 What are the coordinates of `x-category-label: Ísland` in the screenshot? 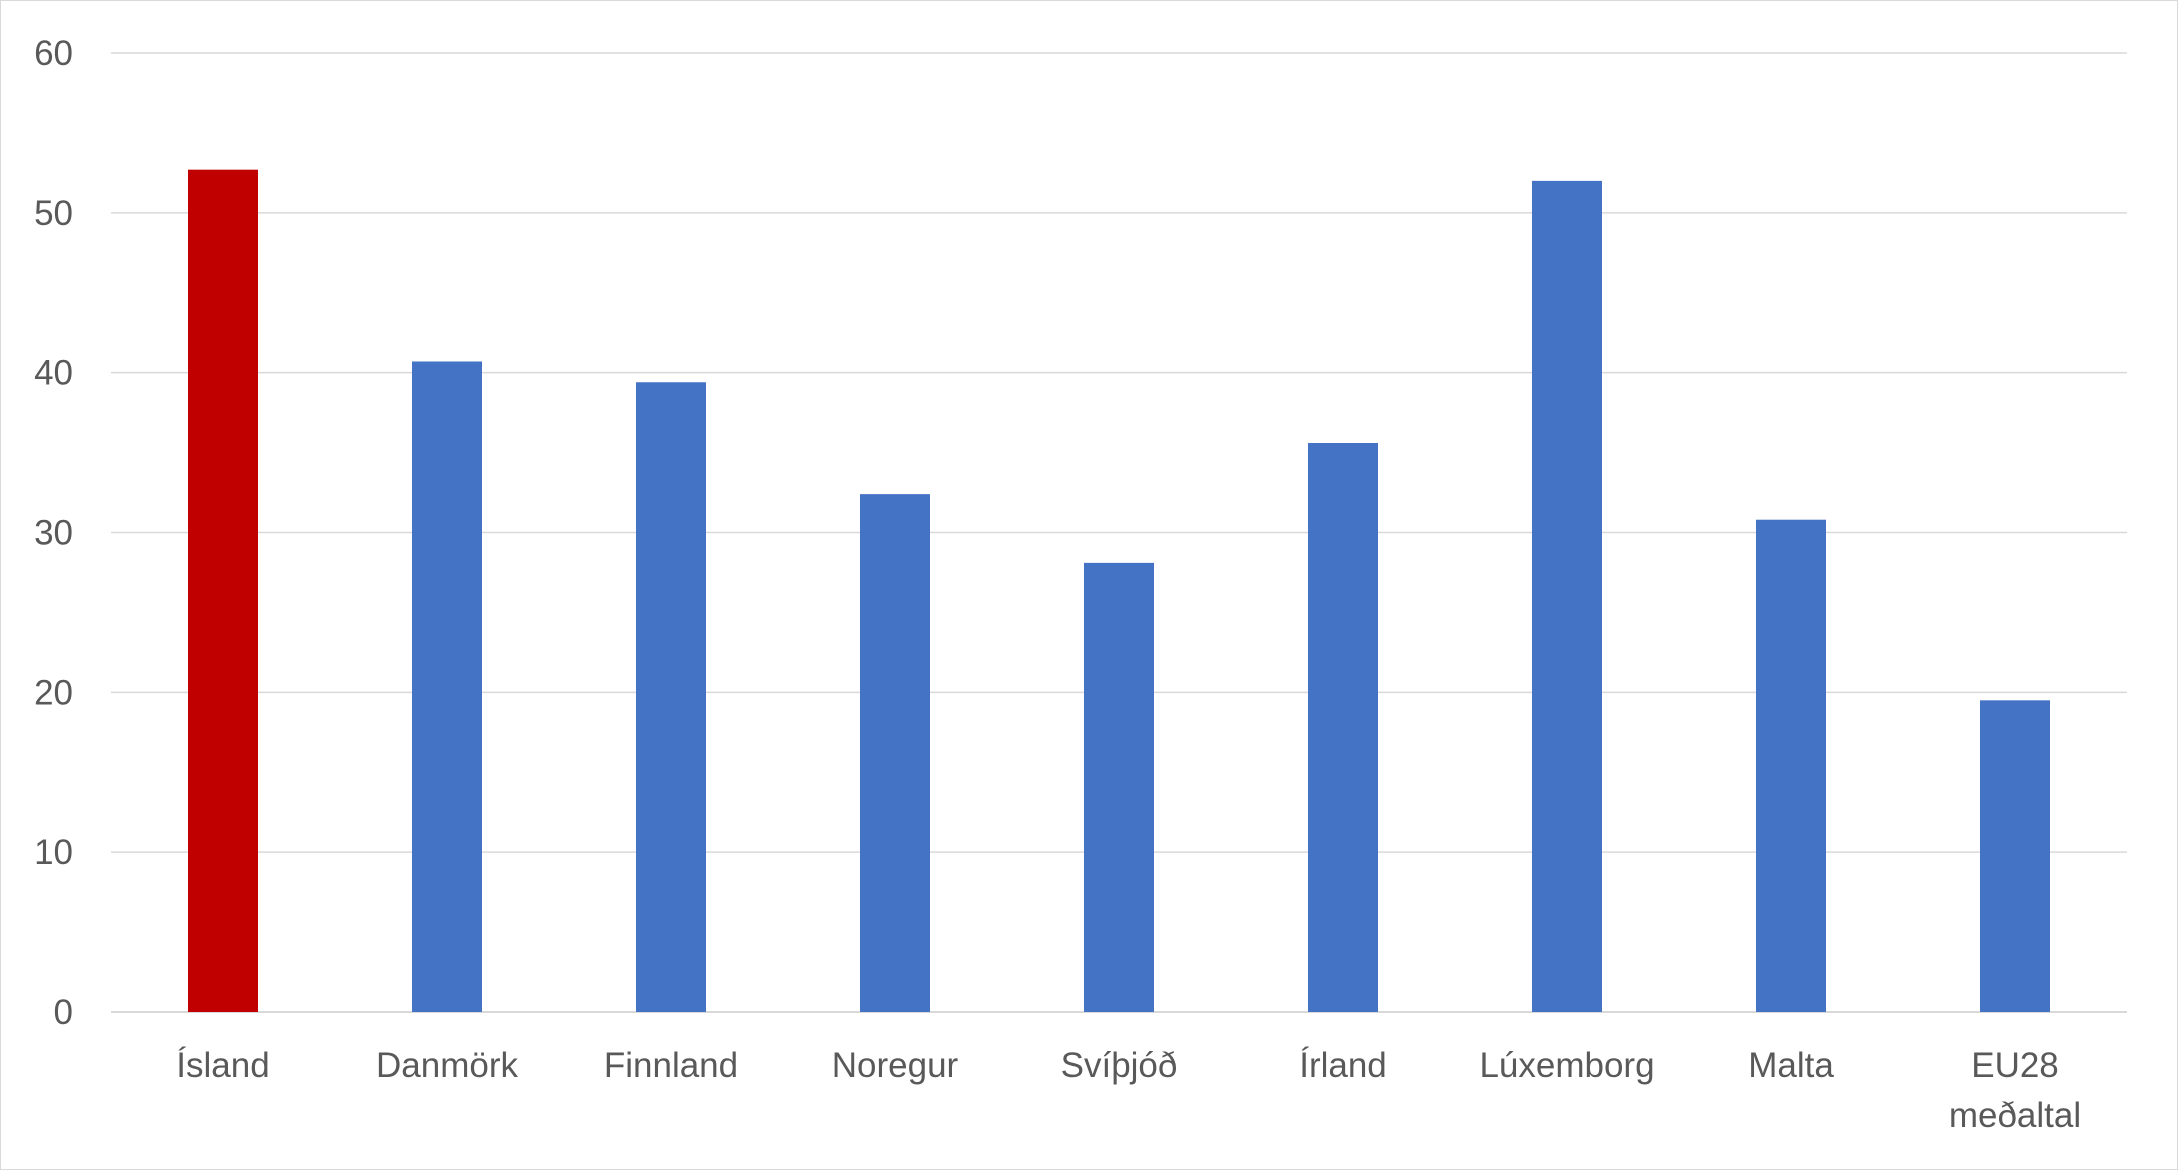 It's located at (222, 1065).